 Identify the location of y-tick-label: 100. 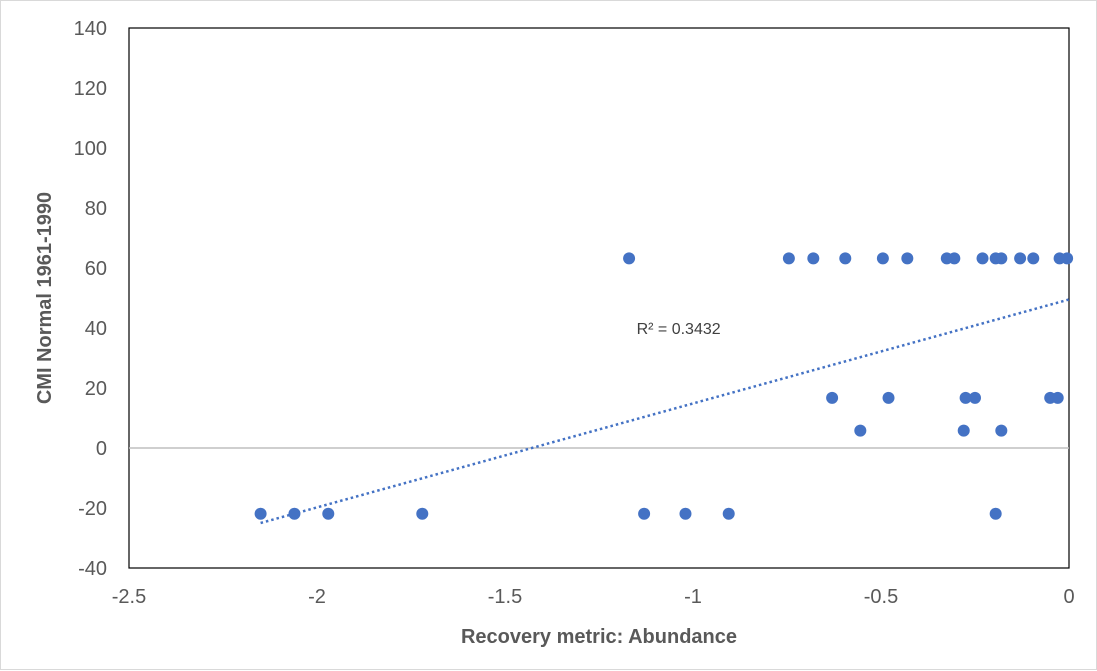
(90, 149).